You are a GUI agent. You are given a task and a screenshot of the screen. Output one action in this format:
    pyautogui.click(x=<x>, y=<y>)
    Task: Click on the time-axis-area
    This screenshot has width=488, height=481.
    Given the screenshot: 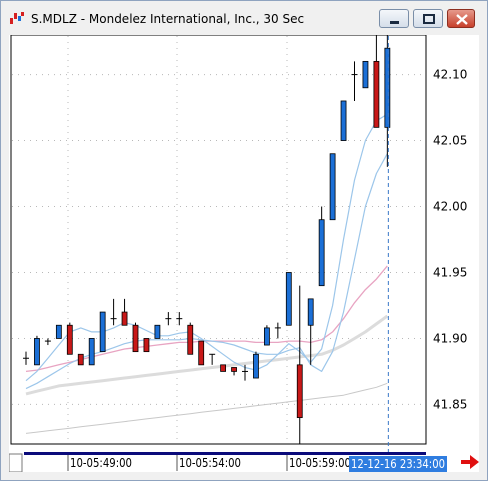 What is the action you would take?
    pyautogui.click(x=223, y=463)
    